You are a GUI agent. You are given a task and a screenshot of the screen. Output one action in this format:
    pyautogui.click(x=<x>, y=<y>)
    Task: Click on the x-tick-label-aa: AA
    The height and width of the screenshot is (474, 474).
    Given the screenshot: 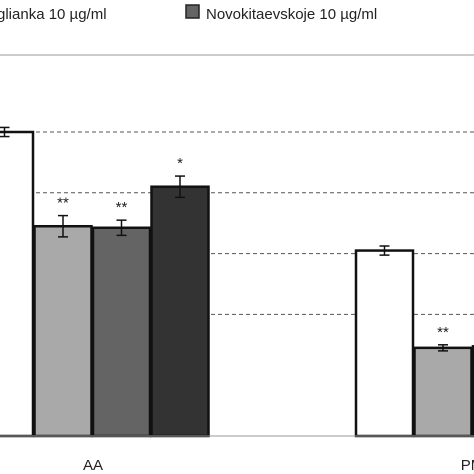 What is the action you would take?
    pyautogui.click(x=93, y=465)
    